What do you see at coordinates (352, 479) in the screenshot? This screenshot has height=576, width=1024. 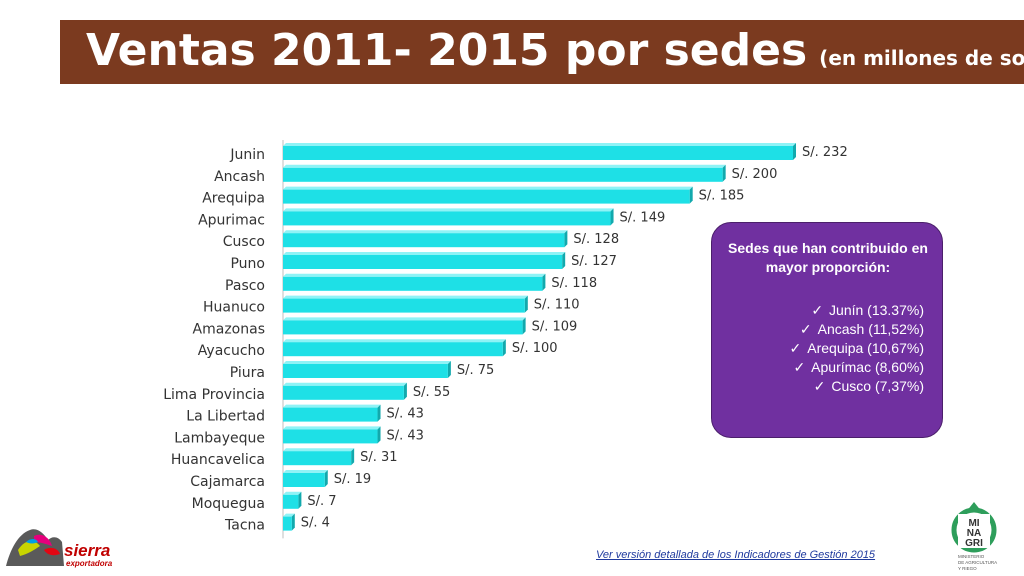 I see `value-label: S/. 19` at bounding box center [352, 479].